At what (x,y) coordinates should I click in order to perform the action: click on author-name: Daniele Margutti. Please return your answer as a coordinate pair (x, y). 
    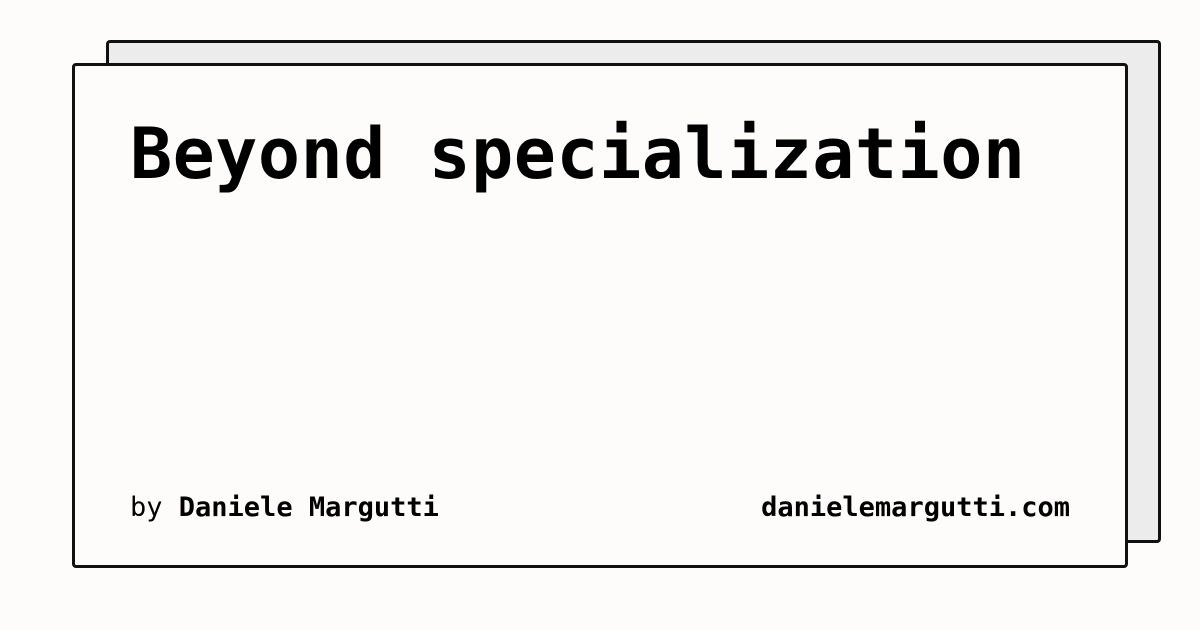
    Looking at the image, I should click on (308, 507).